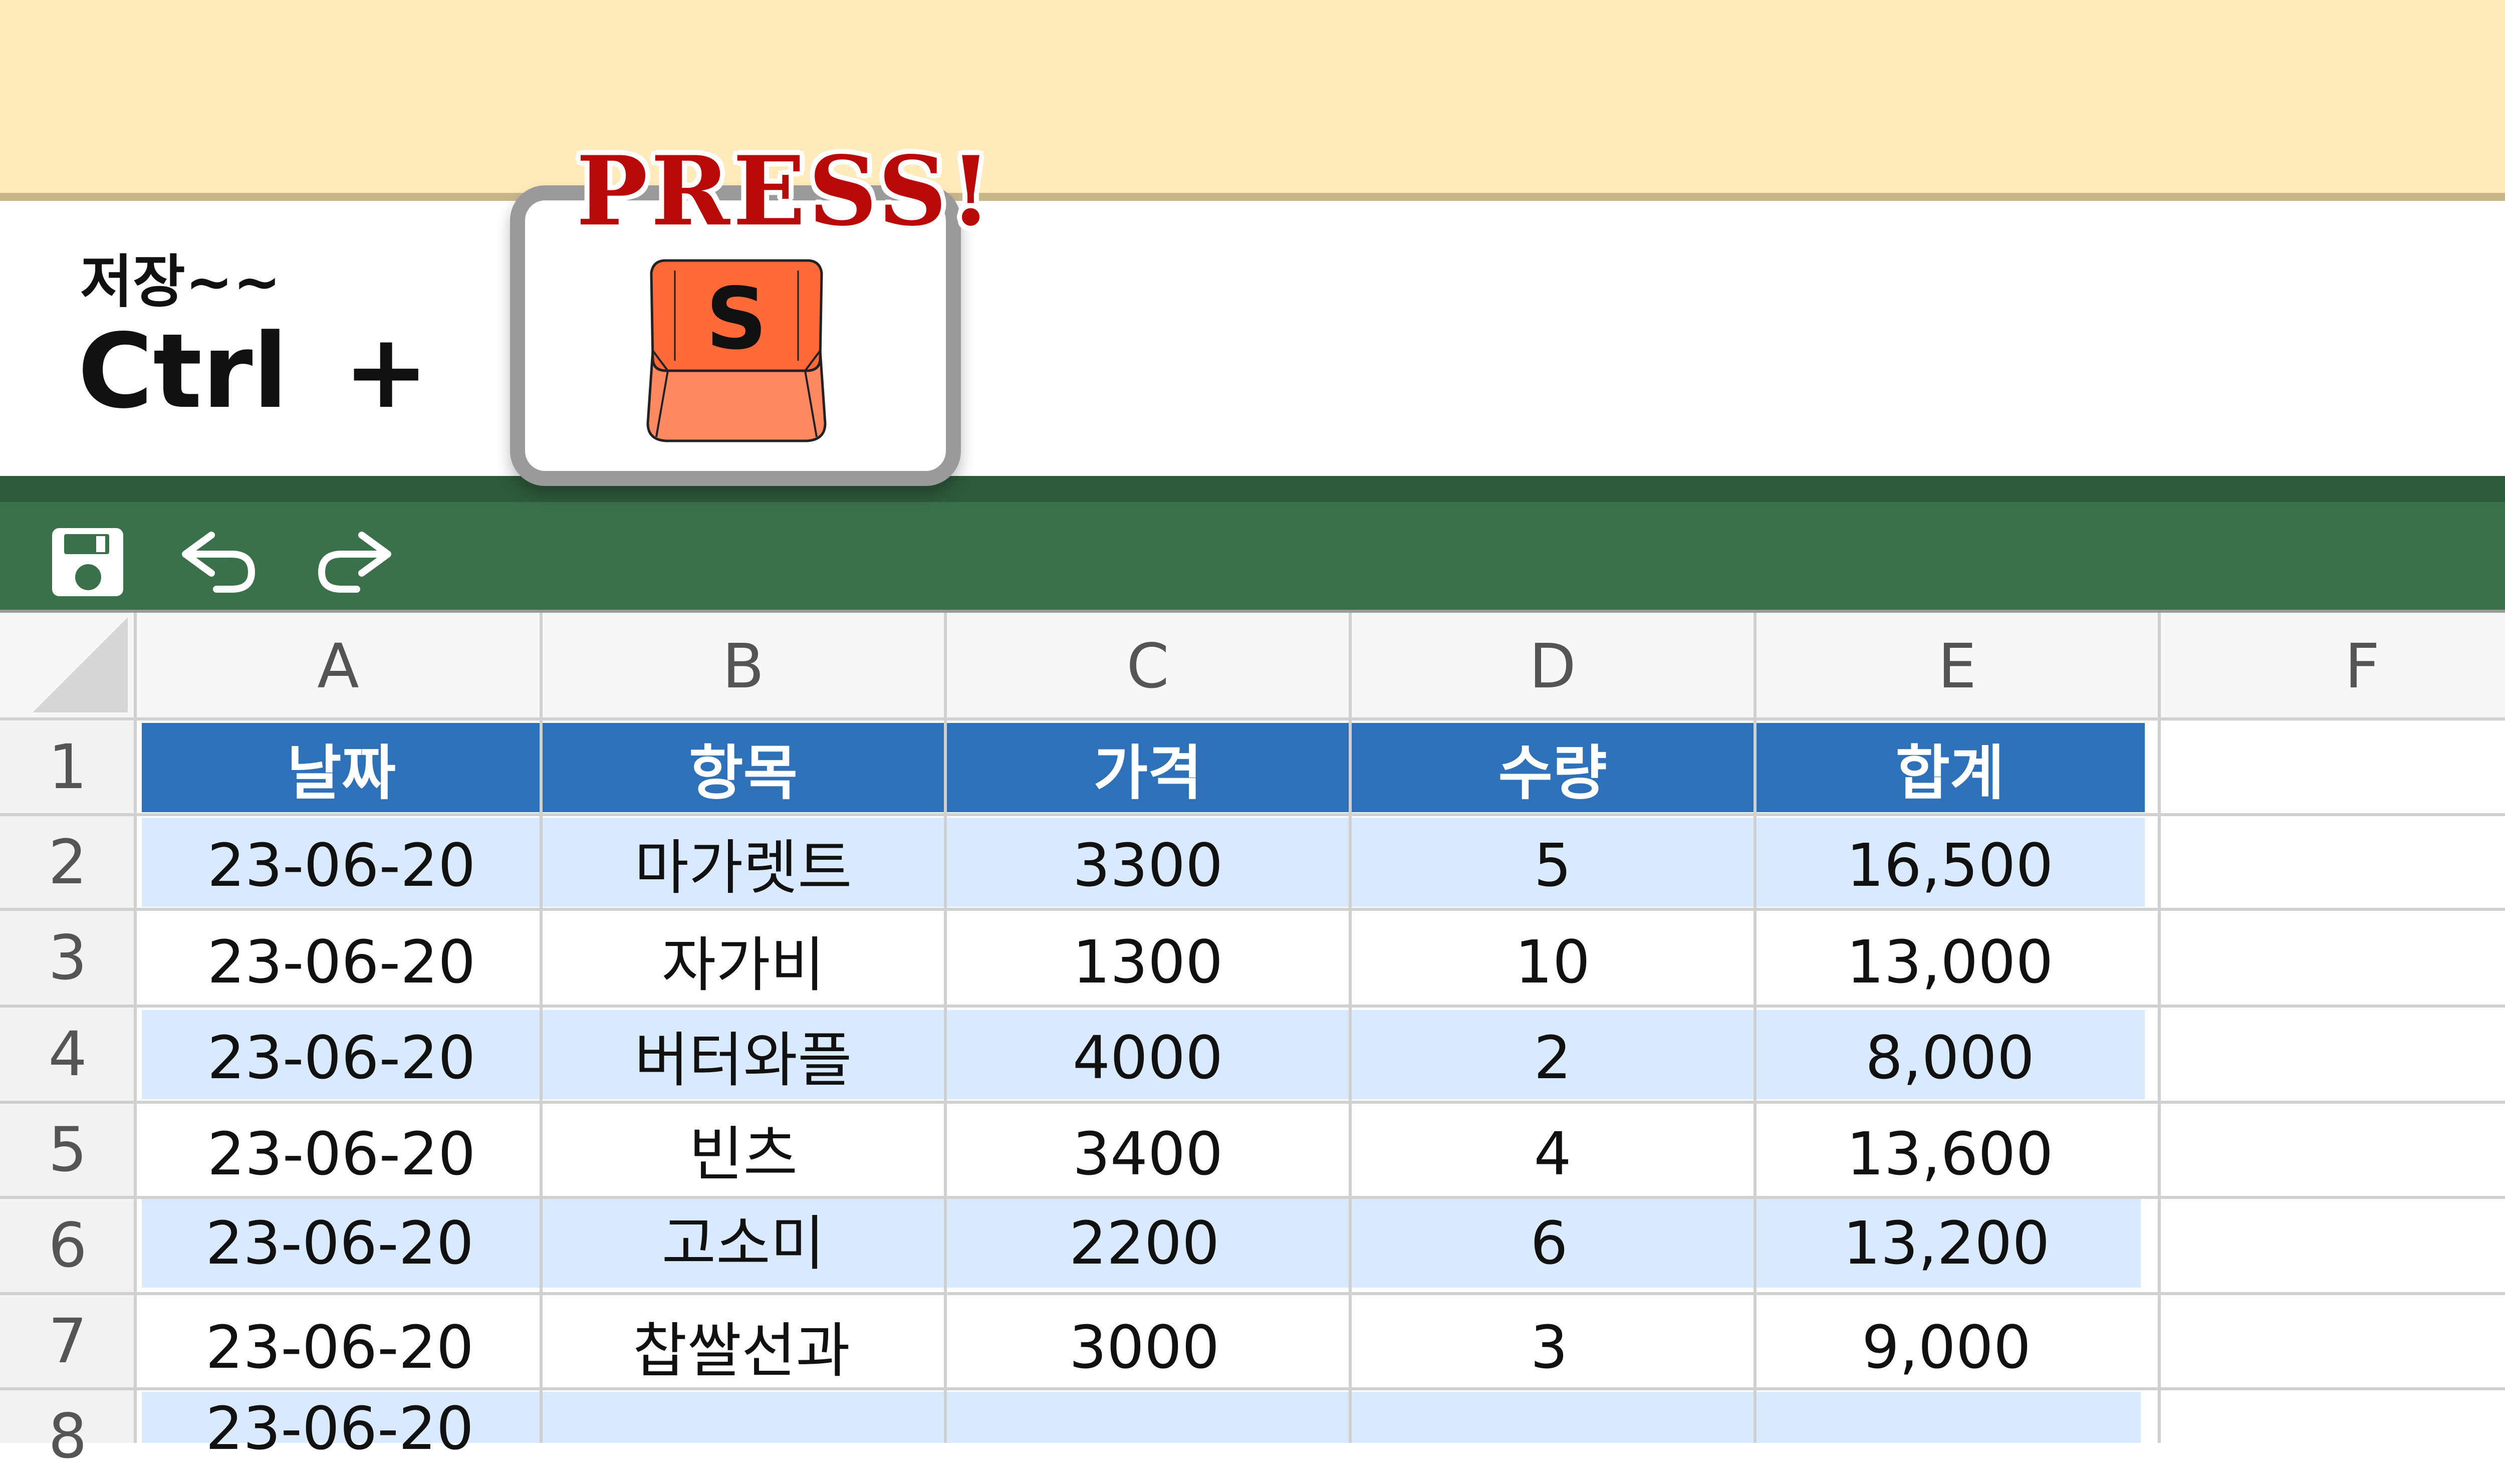 The height and width of the screenshot is (1484, 2505). I want to click on table-cell: 3400, so click(1147, 1153).